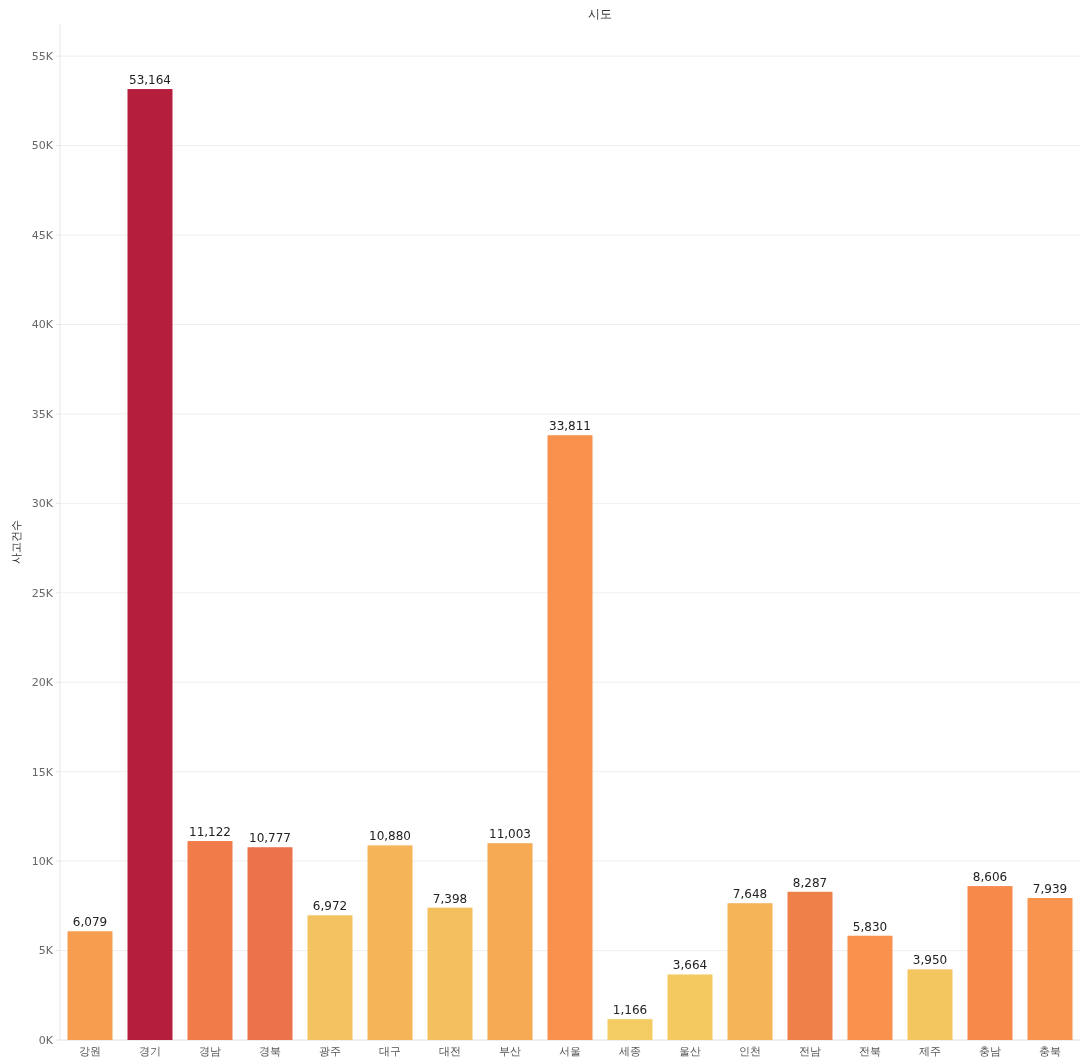 The width and height of the screenshot is (1089, 1062). What do you see at coordinates (42, 146) in the screenshot?
I see `y-tick-label: 50K` at bounding box center [42, 146].